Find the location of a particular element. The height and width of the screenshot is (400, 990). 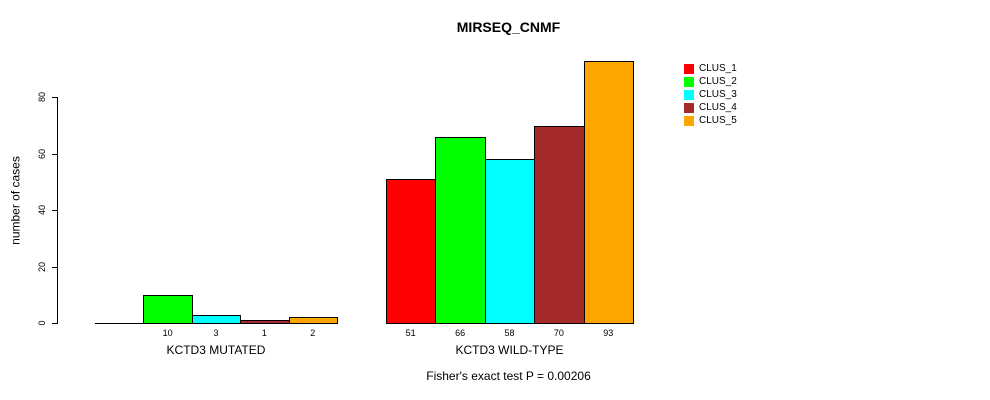

bar-value-label: 66 is located at coordinates (460, 333).